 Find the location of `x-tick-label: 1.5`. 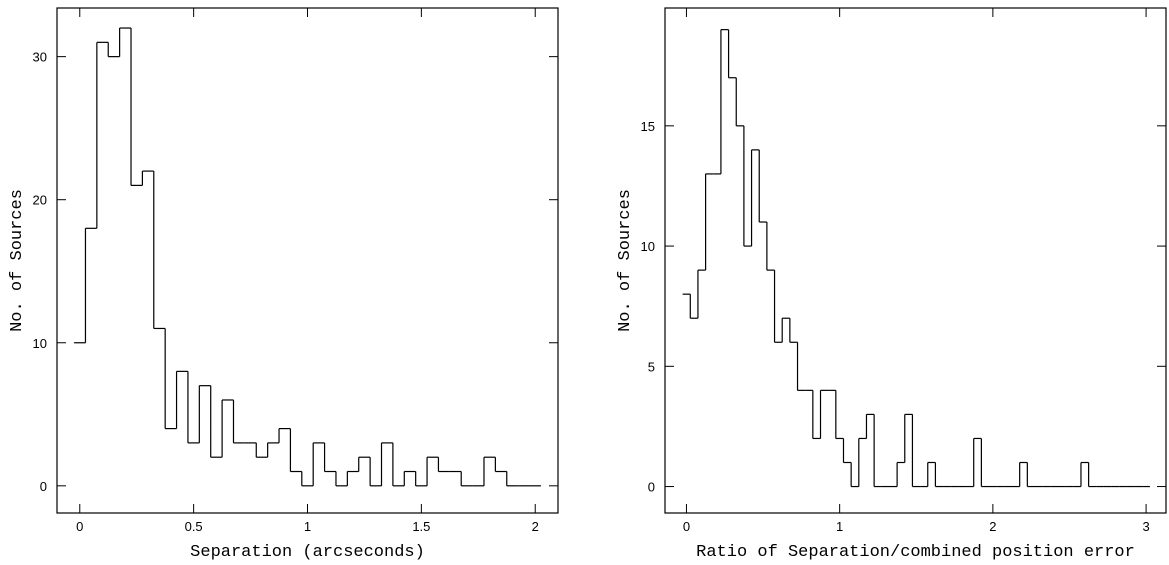

x-tick-label: 1.5 is located at coordinates (421, 526).